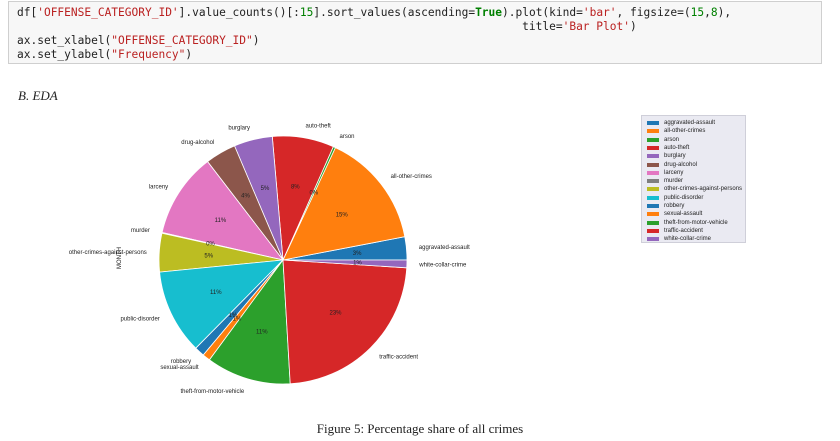 The image size is (840, 441). What do you see at coordinates (683, 214) in the screenshot?
I see `legend-label: sexual-assault` at bounding box center [683, 214].